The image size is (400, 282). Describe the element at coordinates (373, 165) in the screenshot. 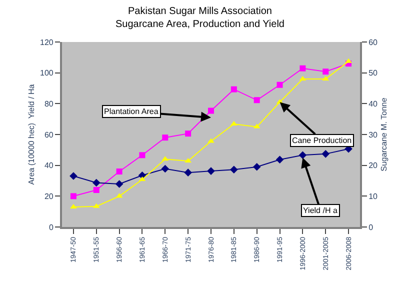

I see `y2-tick-label: 20` at that location.